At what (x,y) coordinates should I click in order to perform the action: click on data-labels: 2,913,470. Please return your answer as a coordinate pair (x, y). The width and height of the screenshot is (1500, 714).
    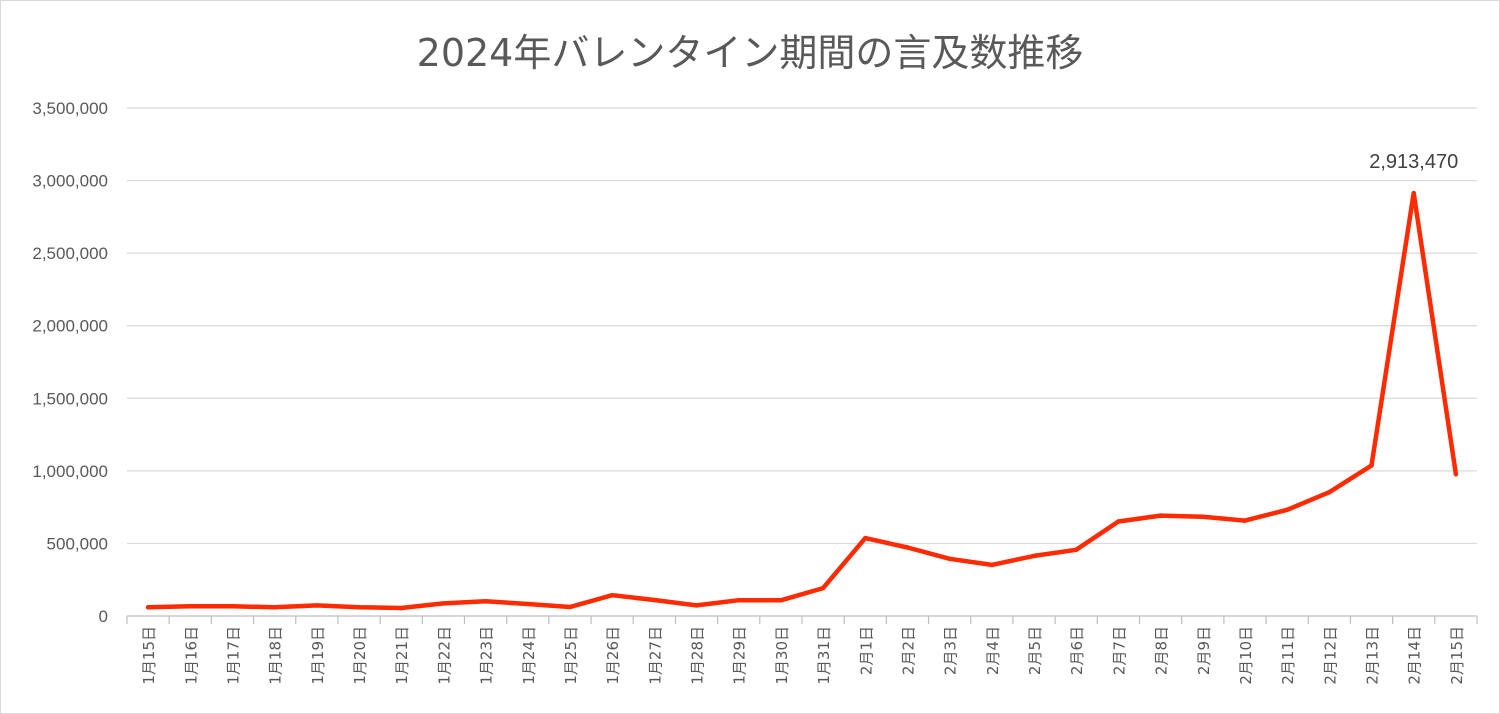
    Looking at the image, I should click on (1413, 162).